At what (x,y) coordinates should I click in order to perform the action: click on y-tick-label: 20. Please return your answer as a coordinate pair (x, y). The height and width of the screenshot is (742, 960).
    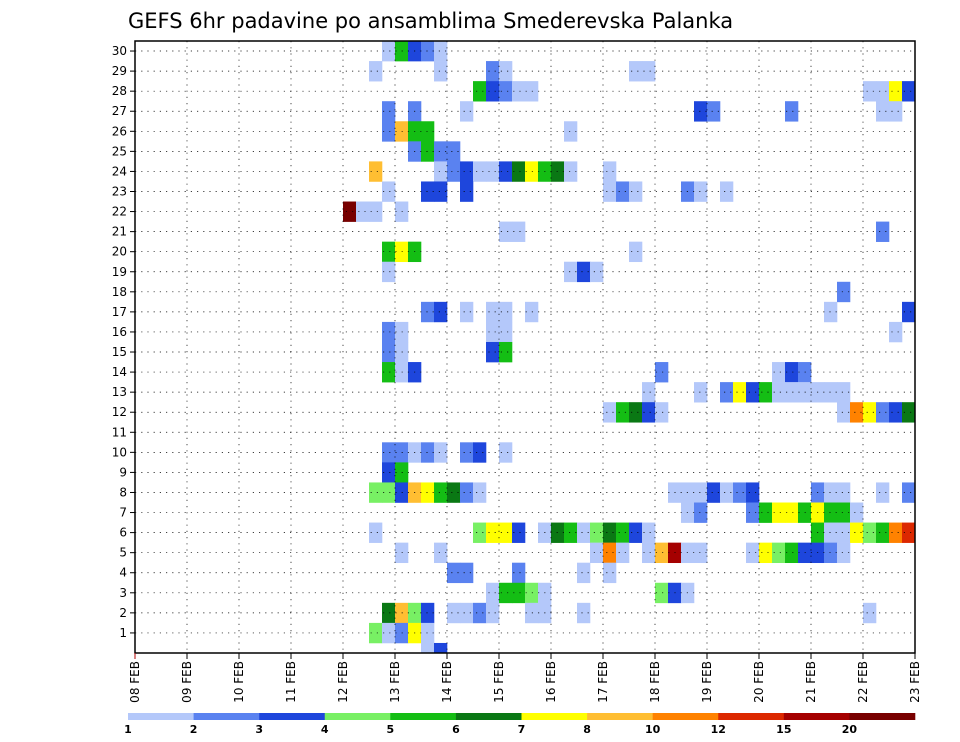
    Looking at the image, I should click on (119, 252).